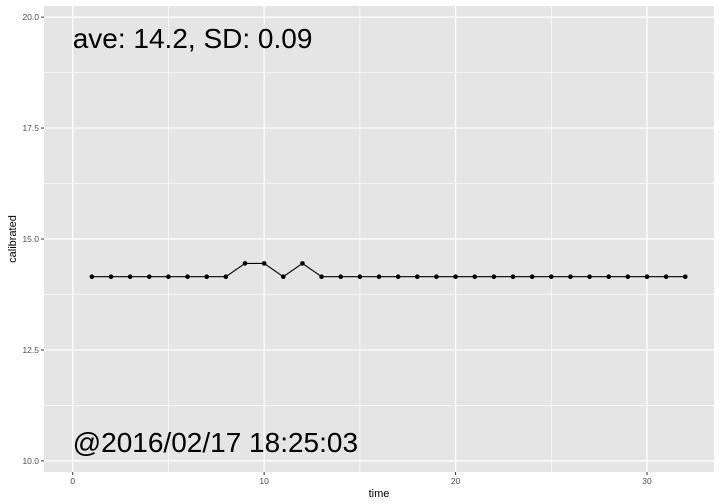 This screenshot has width=720, height=504. I want to click on timestamp-annotation: @2016/02/17 18:25:03, so click(215, 442).